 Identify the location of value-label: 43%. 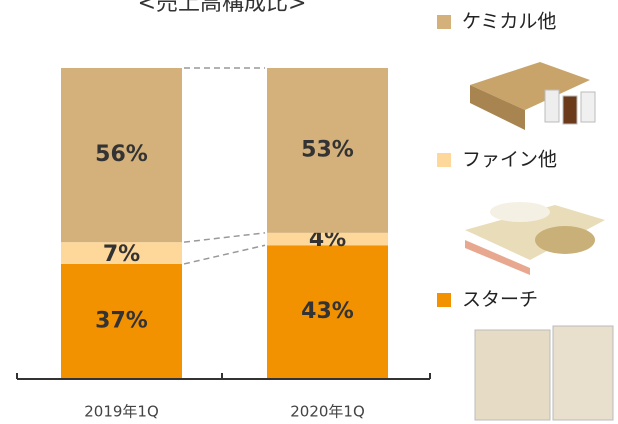
(327, 311).